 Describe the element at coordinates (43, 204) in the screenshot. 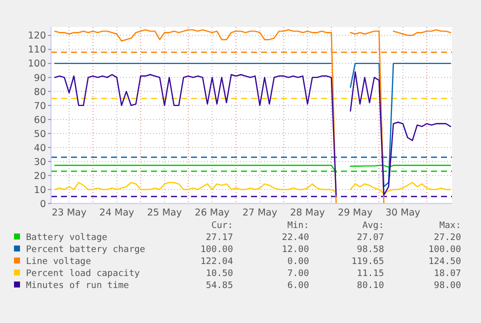

I see `y-tick-label: 0` at that location.